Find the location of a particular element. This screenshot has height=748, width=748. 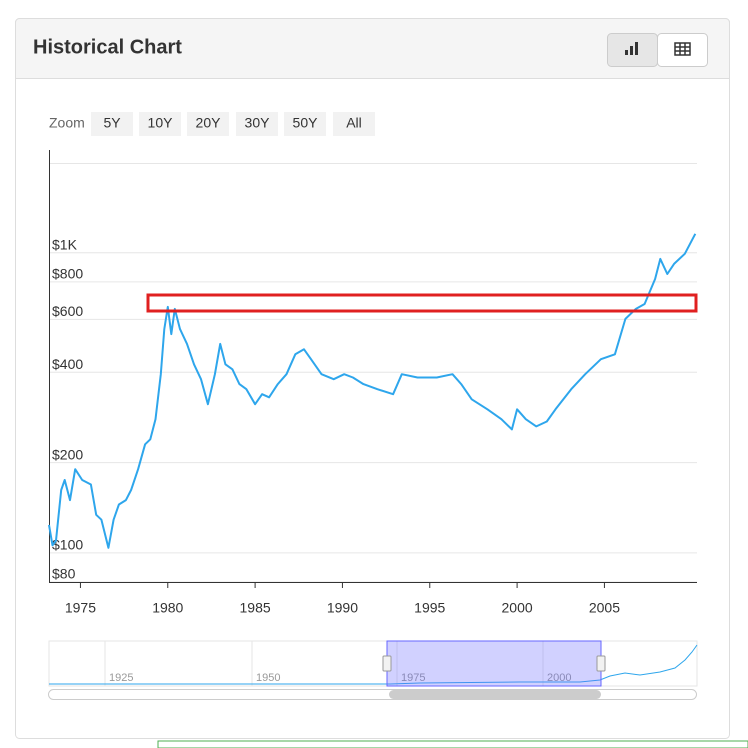

y-tick-label: $800 is located at coordinates (67, 274).